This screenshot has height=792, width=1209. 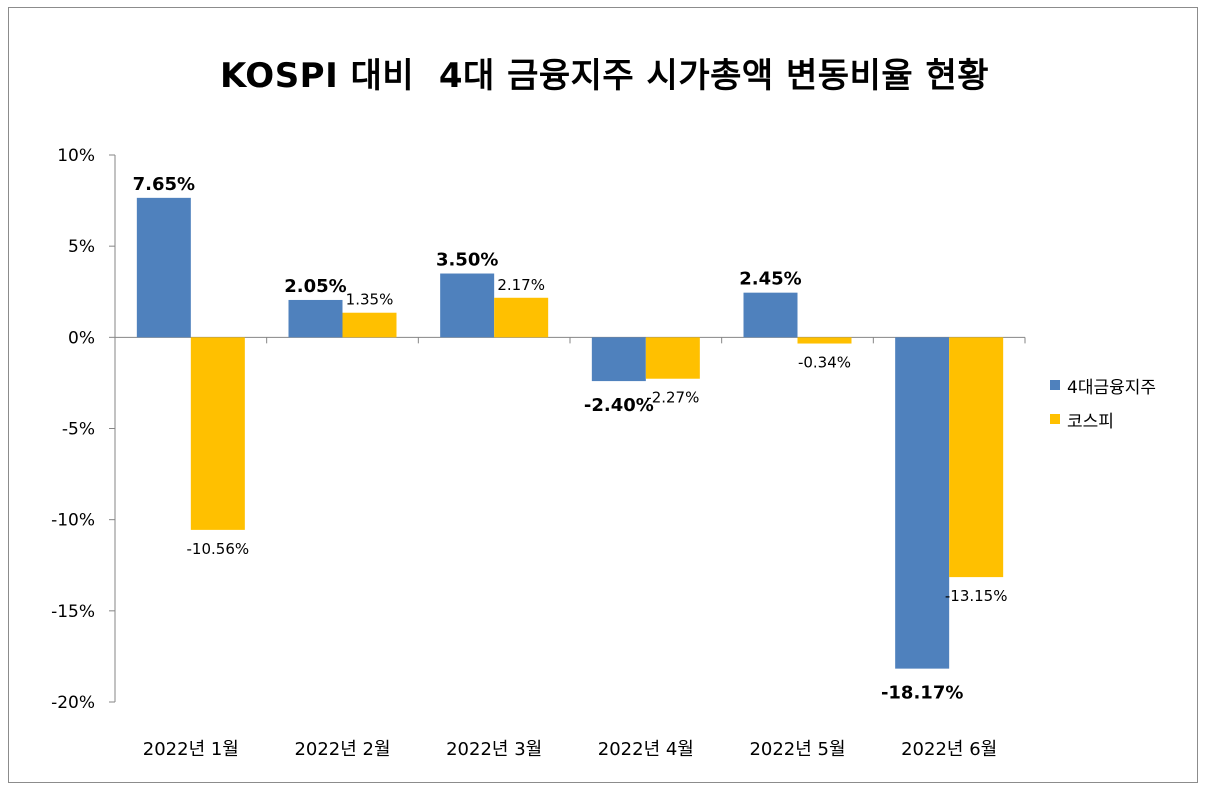 What do you see at coordinates (73, 521) in the screenshot?
I see `y-tick-label: -10%` at bounding box center [73, 521].